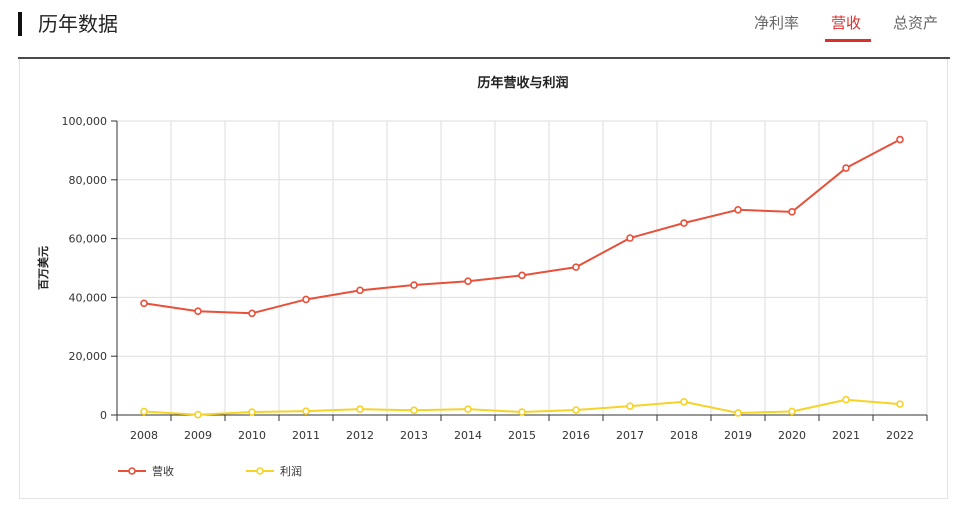  What do you see at coordinates (88, 239) in the screenshot?
I see `y-tick-label: 60,000` at bounding box center [88, 239].